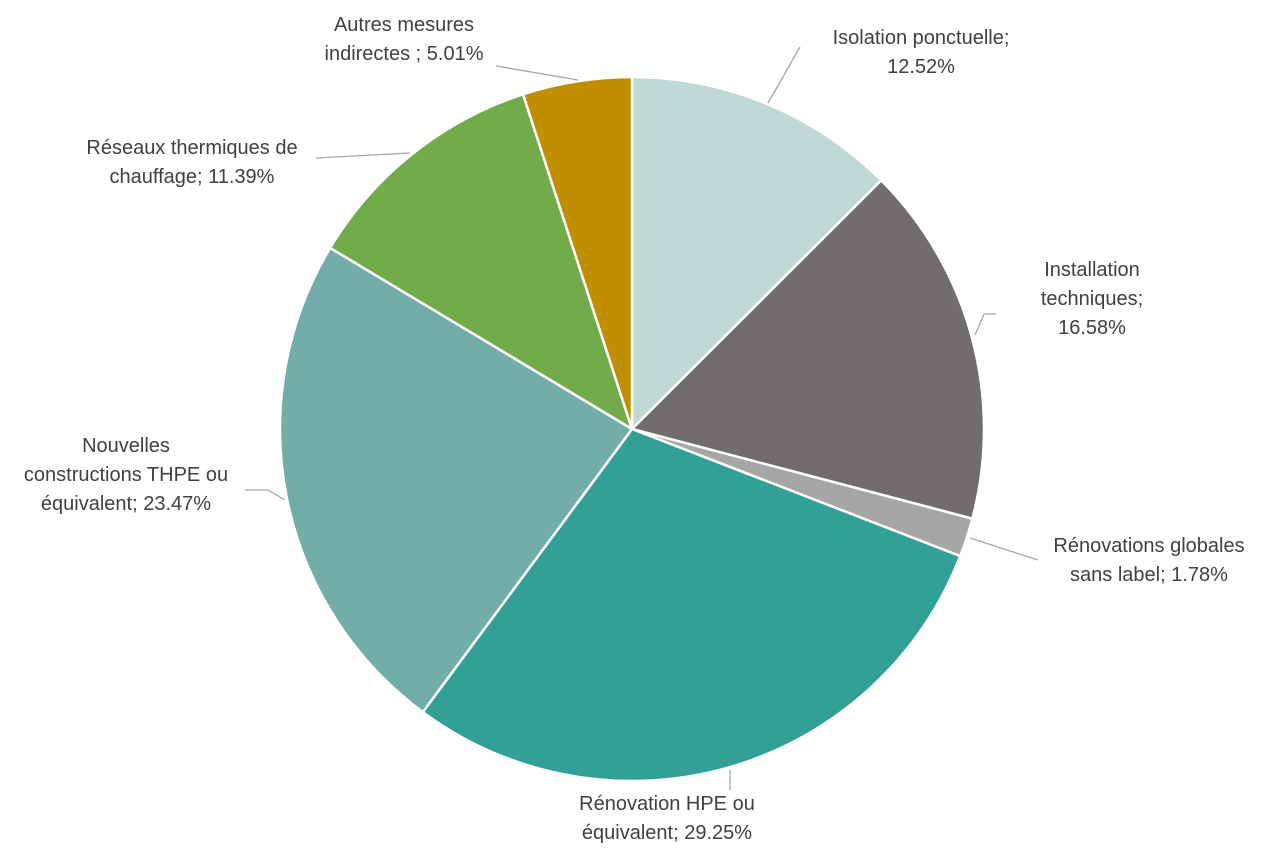  I want to click on slice-label-7: Autres mesures indirectes ; 5.01%, so click(404, 39).